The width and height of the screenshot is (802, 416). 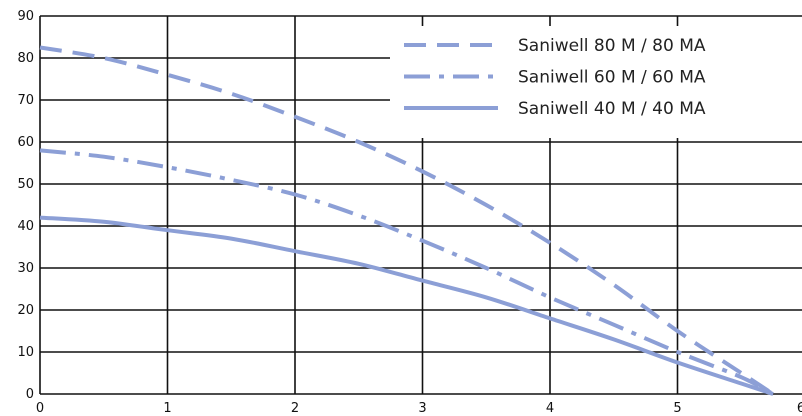 I want to click on legend-label: Saniwell 80 M / 80 MA, so click(x=612, y=46).